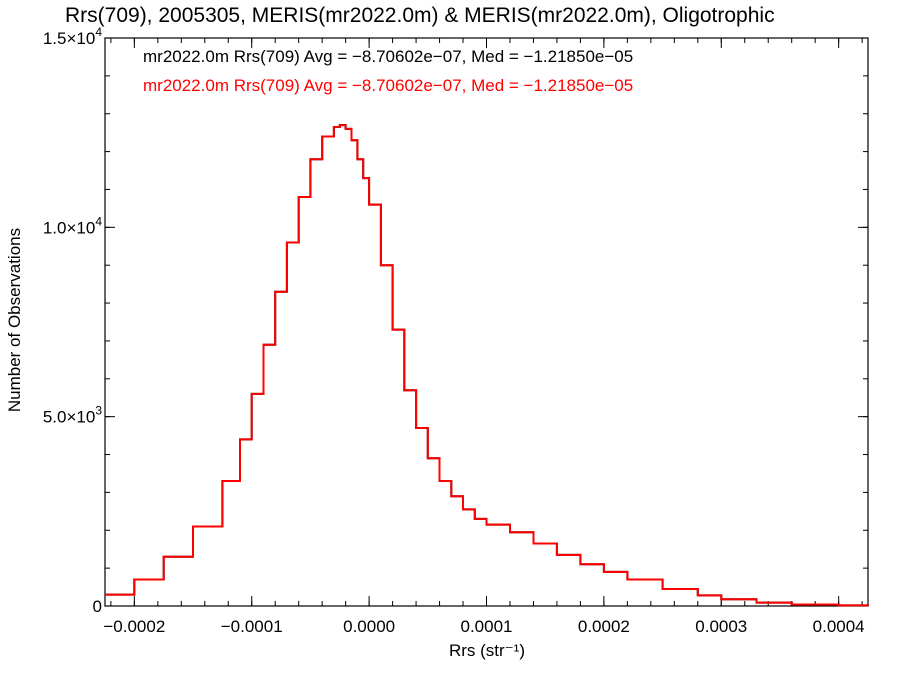  What do you see at coordinates (14, 320) in the screenshot?
I see `y-axis-label: Number of Observations` at bounding box center [14, 320].